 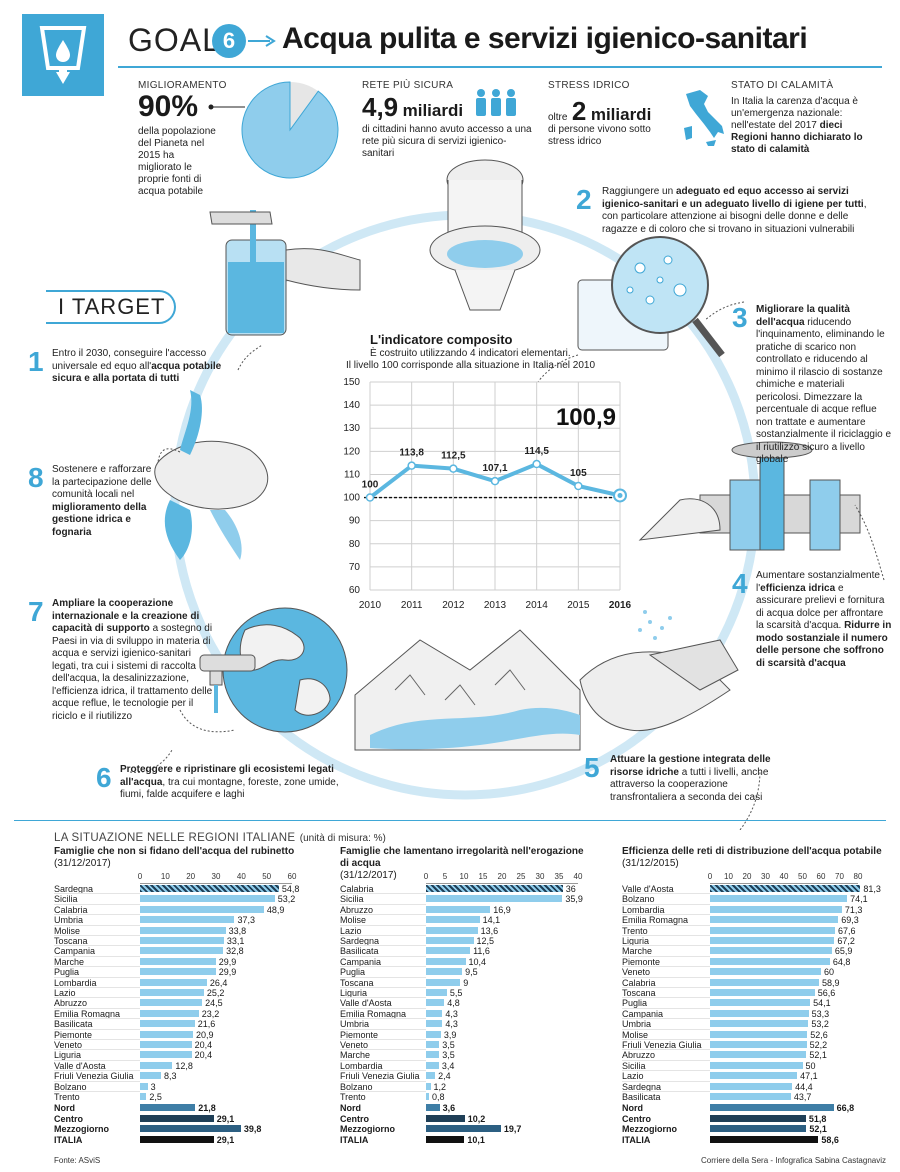 What do you see at coordinates (819, 1034) in the screenshot?
I see `bar-value-label: 52,6` at bounding box center [819, 1034].